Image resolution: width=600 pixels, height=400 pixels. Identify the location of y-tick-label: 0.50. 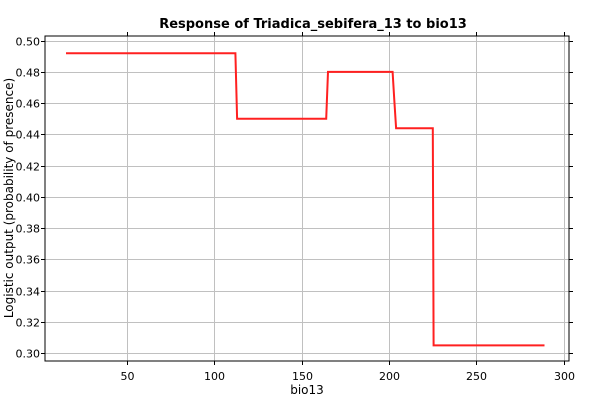
(28, 42).